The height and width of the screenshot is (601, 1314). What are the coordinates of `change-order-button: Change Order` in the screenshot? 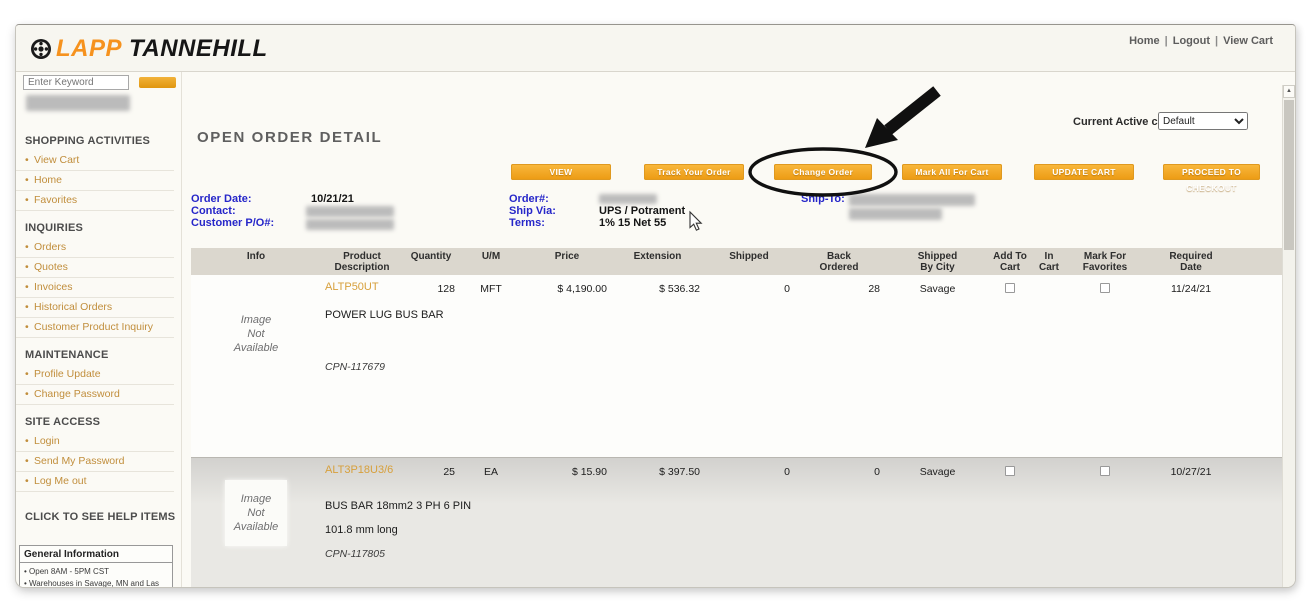 It's located at (823, 172).